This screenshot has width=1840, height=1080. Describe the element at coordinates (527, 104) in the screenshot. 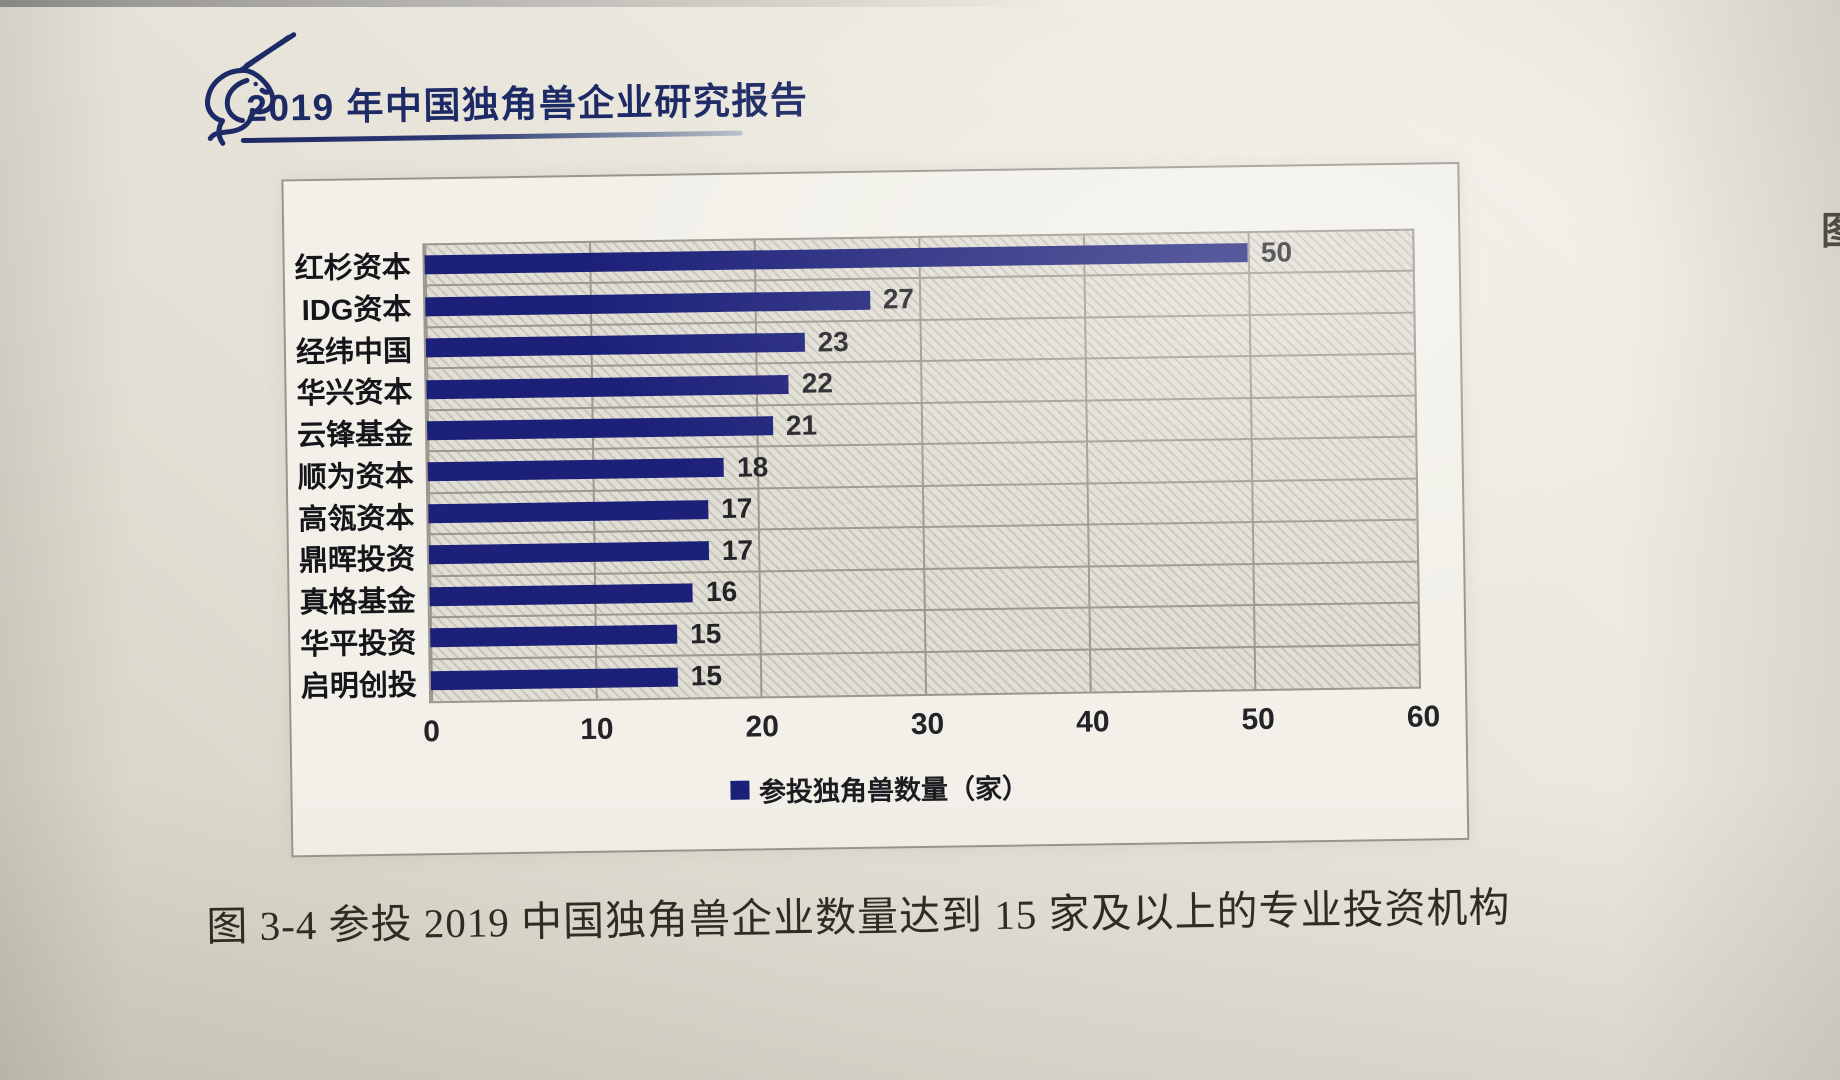

I see `report-title: 2019 年中国独角兽企业研究报告` at that location.